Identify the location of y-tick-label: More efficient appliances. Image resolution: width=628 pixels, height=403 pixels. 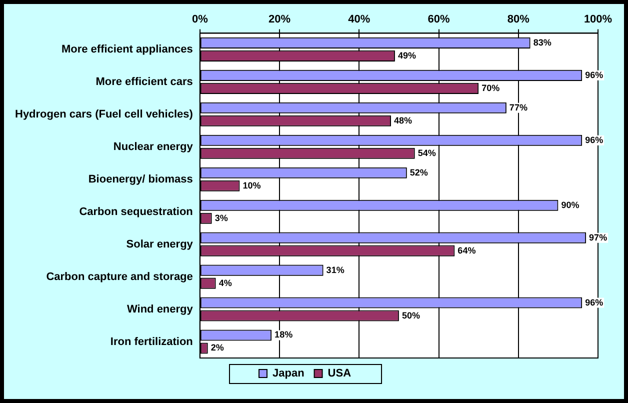
(127, 49).